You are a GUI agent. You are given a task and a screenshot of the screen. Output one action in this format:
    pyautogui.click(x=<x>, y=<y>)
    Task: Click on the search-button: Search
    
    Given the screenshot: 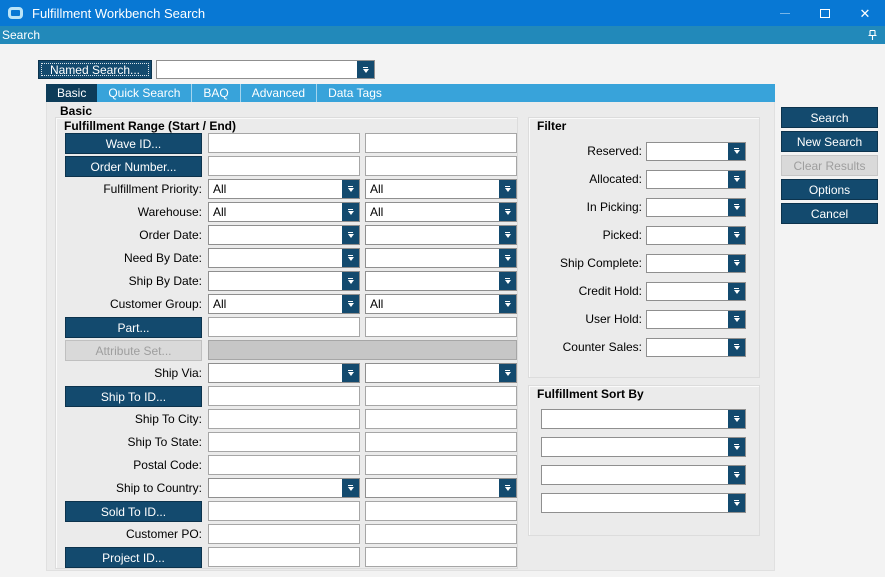 What is the action you would take?
    pyautogui.click(x=829, y=117)
    